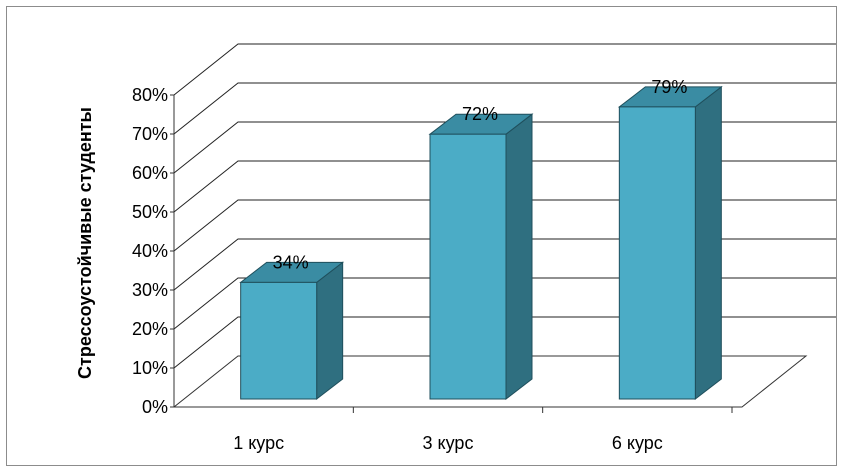 This screenshot has width=845, height=472. Describe the element at coordinates (150, 368) in the screenshot. I see `y-tick-label: 10%` at that location.